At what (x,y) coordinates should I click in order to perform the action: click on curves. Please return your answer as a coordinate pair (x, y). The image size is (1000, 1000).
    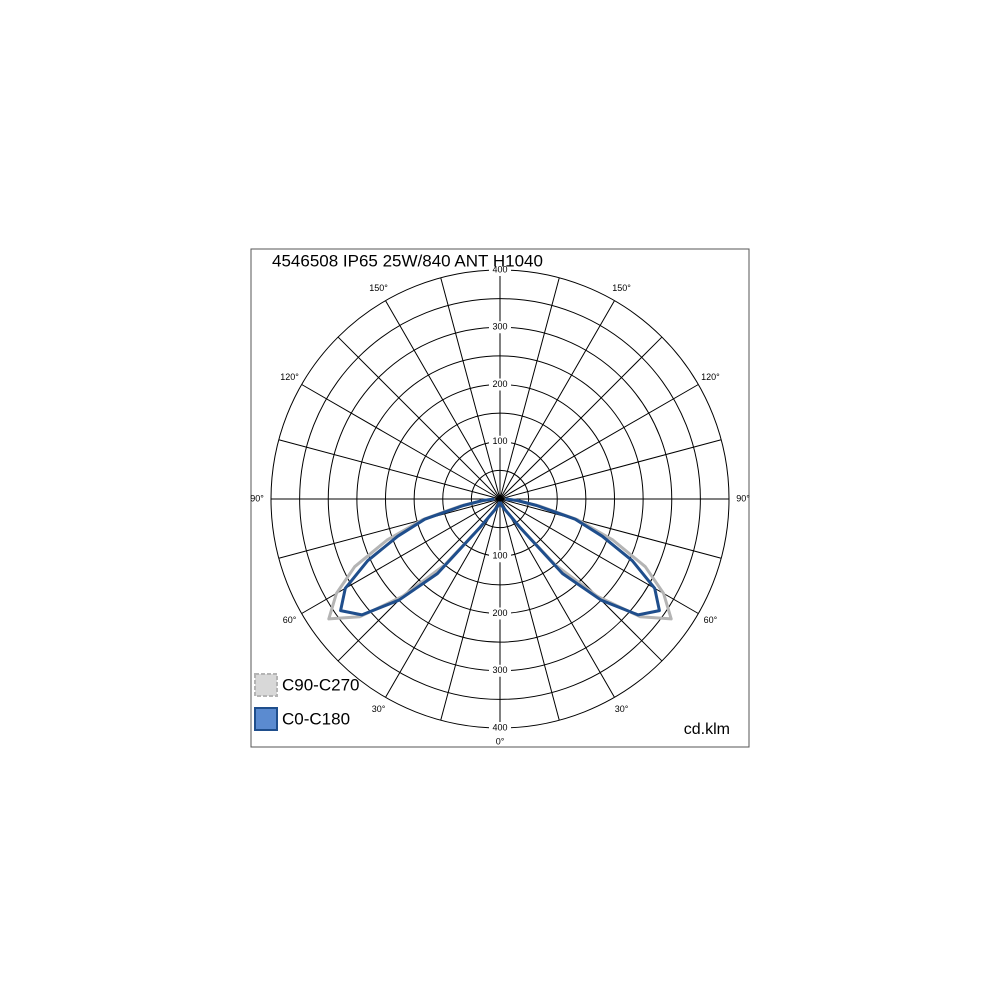
    Looking at the image, I should click on (500, 559).